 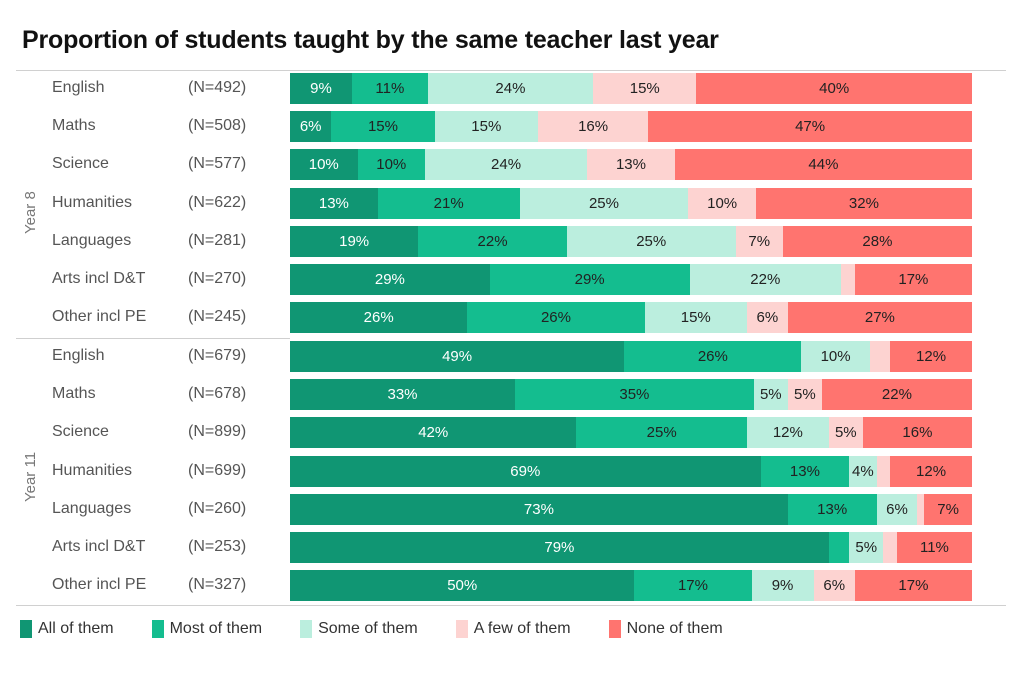 I want to click on legend-item-most: Most of them, so click(x=207, y=629).